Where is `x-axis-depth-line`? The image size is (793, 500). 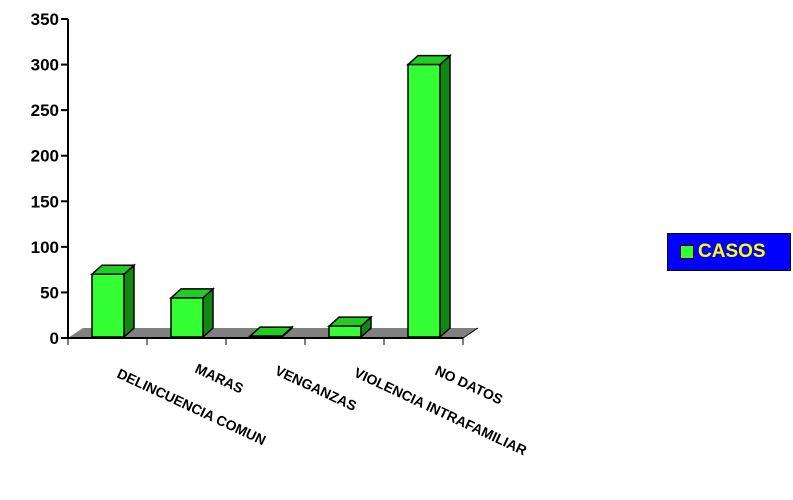 x-axis-depth-line is located at coordinates (470, 333).